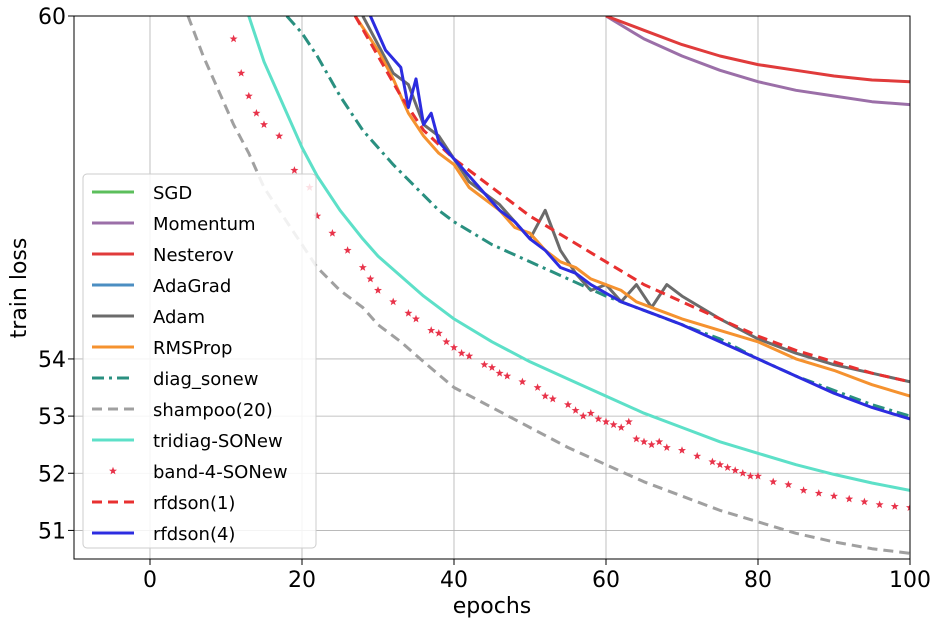 This screenshot has width=941, height=626. I want to click on legend-item-band-4-sonew: band-4-SONew, so click(198, 472).